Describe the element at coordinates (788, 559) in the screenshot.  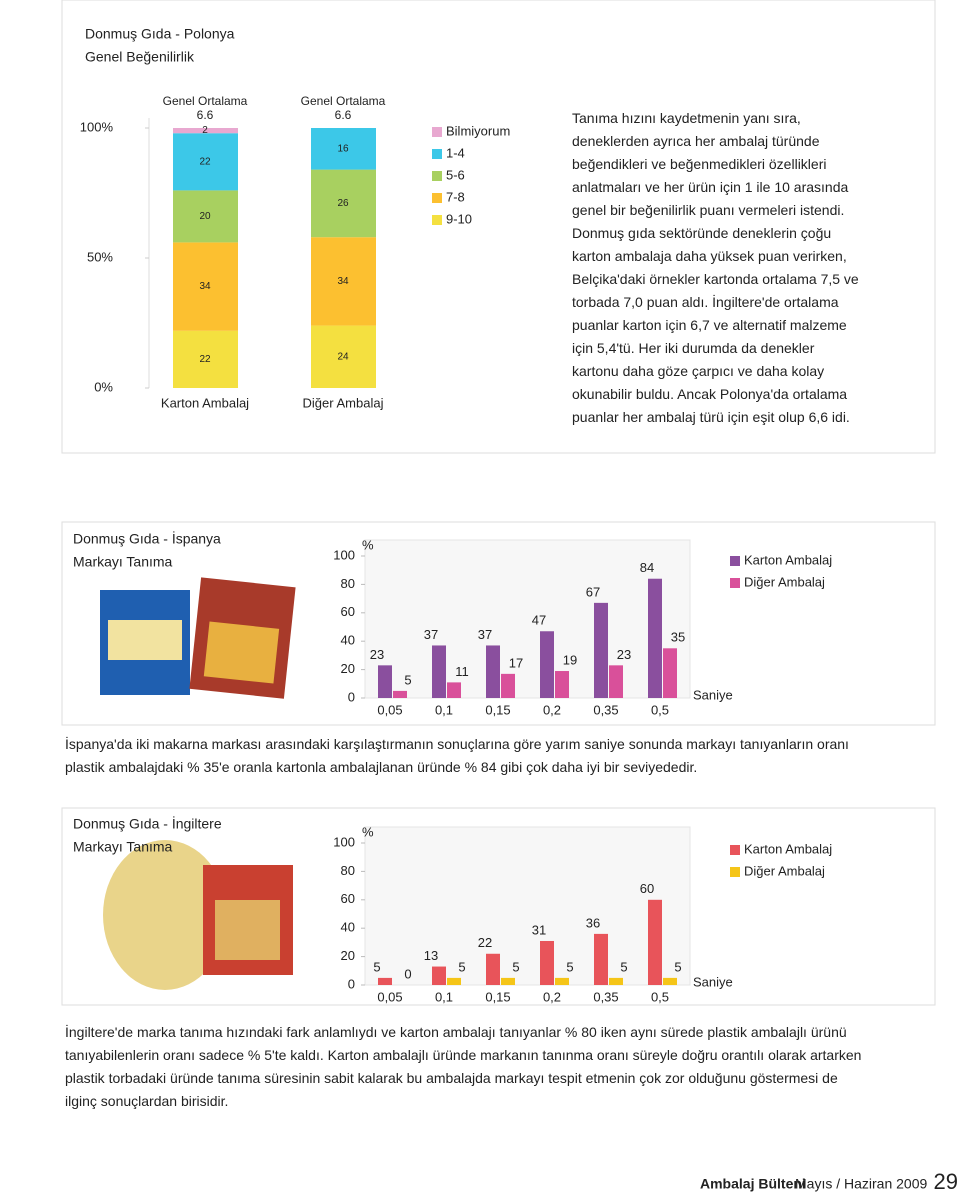
I see `legend-label: Karton Ambalaj` at that location.